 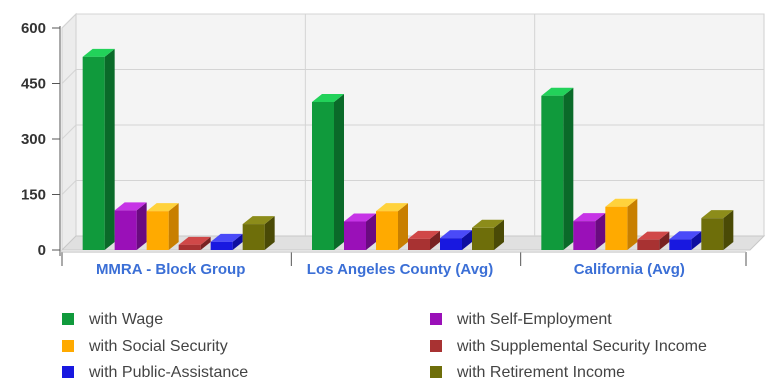 I want to click on legend-label: with Retirement Income, so click(x=541, y=372).